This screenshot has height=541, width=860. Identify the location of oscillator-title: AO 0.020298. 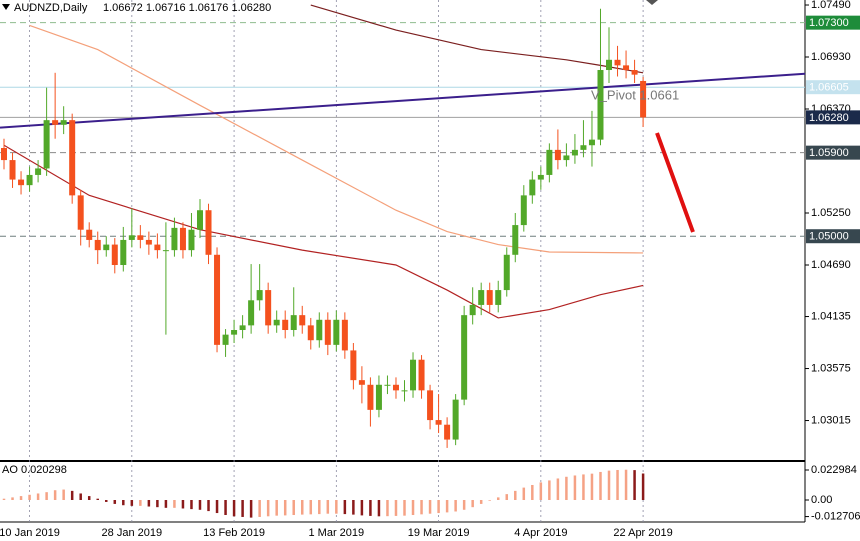
(34, 470).